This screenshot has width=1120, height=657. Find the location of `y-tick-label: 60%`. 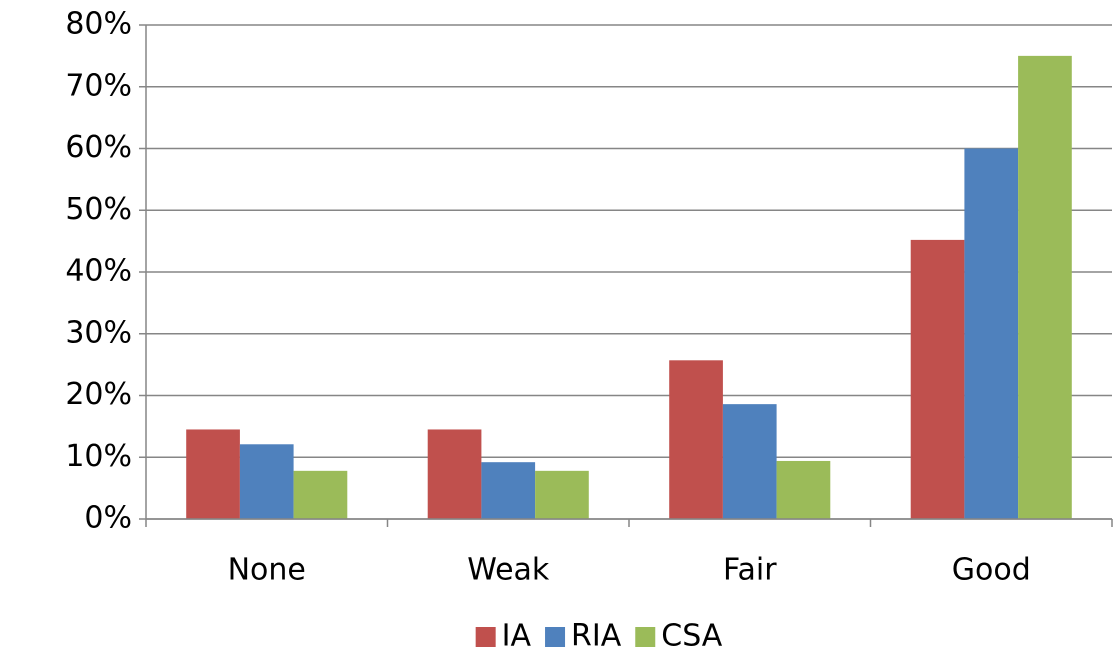

y-tick-label: 60% is located at coordinates (98, 147).